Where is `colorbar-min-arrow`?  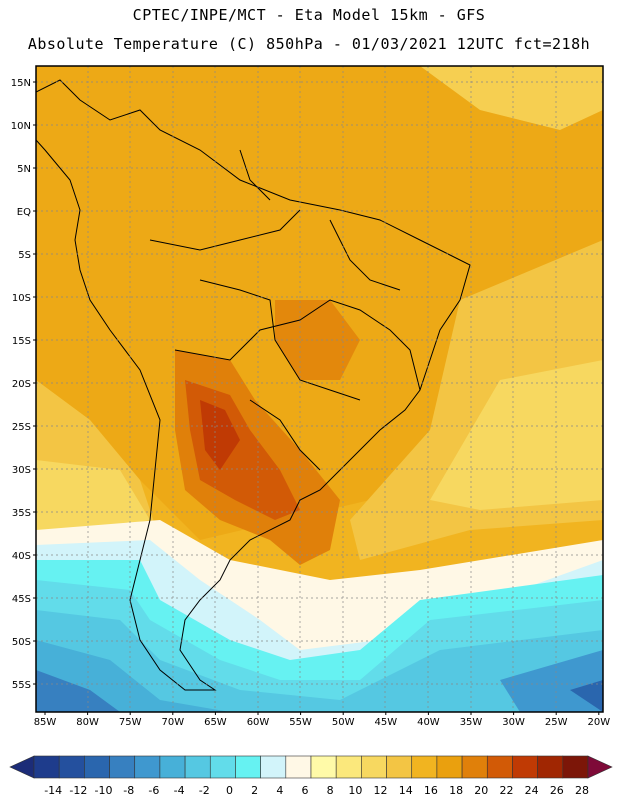
colorbar-min-arrow is located at coordinates (22, 767).